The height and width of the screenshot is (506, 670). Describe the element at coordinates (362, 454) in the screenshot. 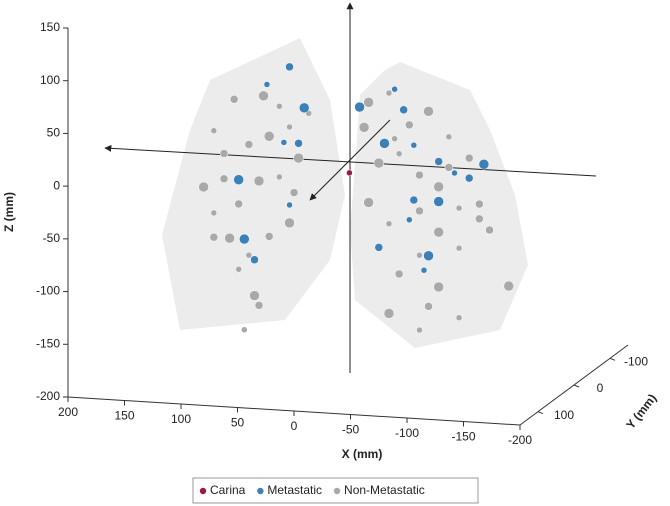

I see `x-axis-title: X (mm)` at that location.